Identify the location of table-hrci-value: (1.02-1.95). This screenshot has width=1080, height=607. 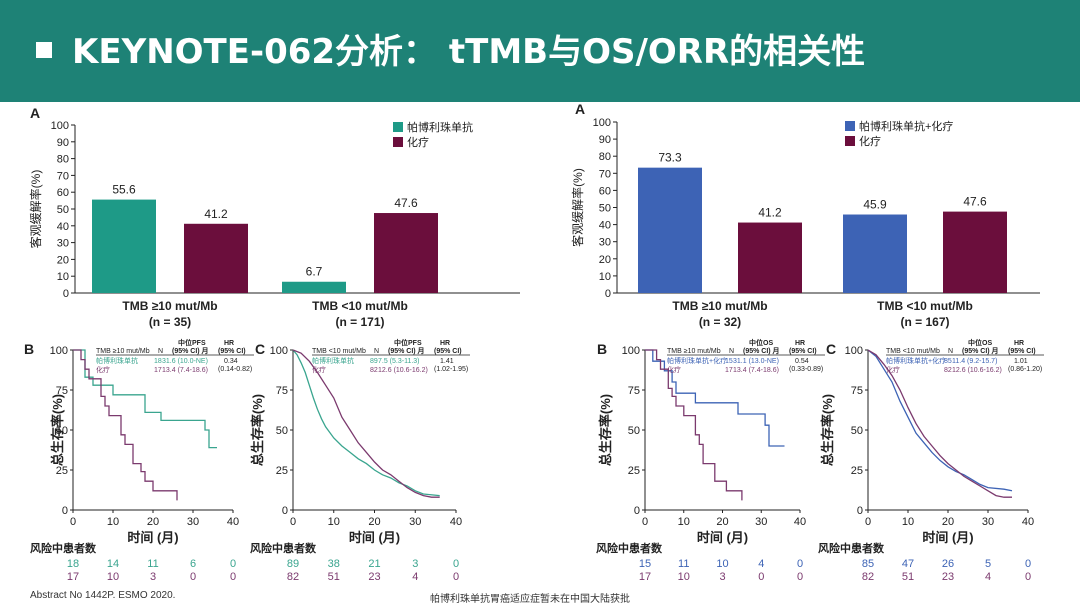
(451, 369).